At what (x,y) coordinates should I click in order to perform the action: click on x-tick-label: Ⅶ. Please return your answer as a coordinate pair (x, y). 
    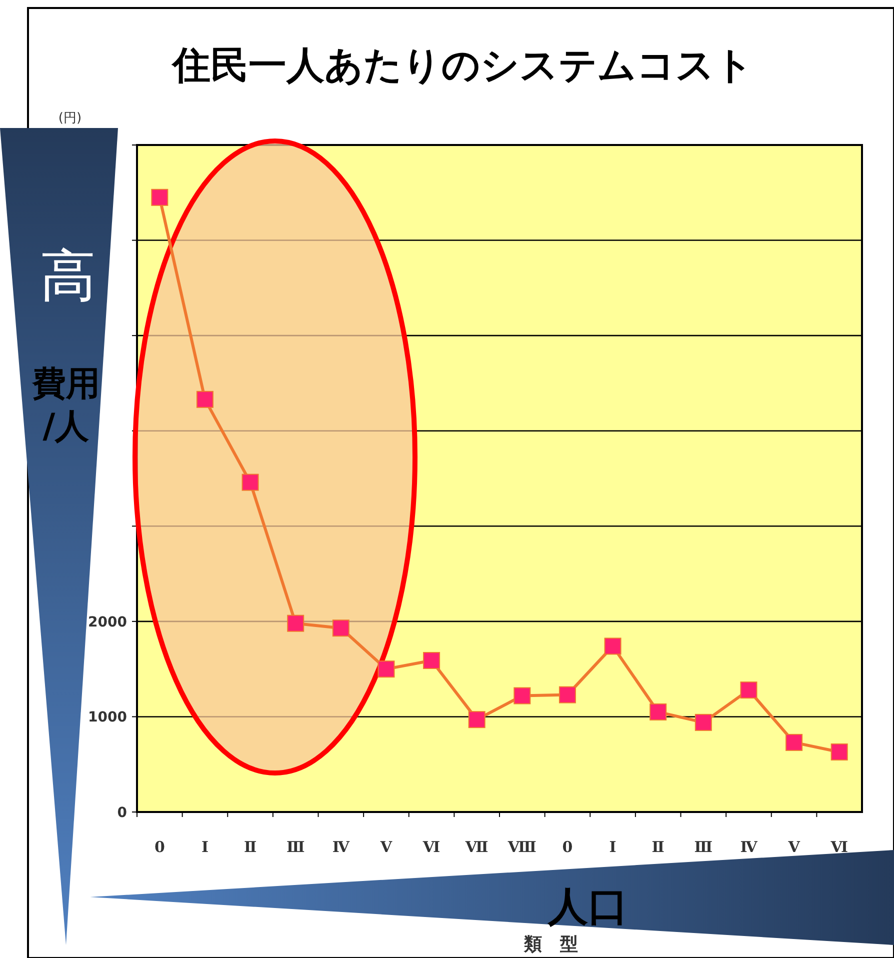
    Looking at the image, I should click on (476, 847).